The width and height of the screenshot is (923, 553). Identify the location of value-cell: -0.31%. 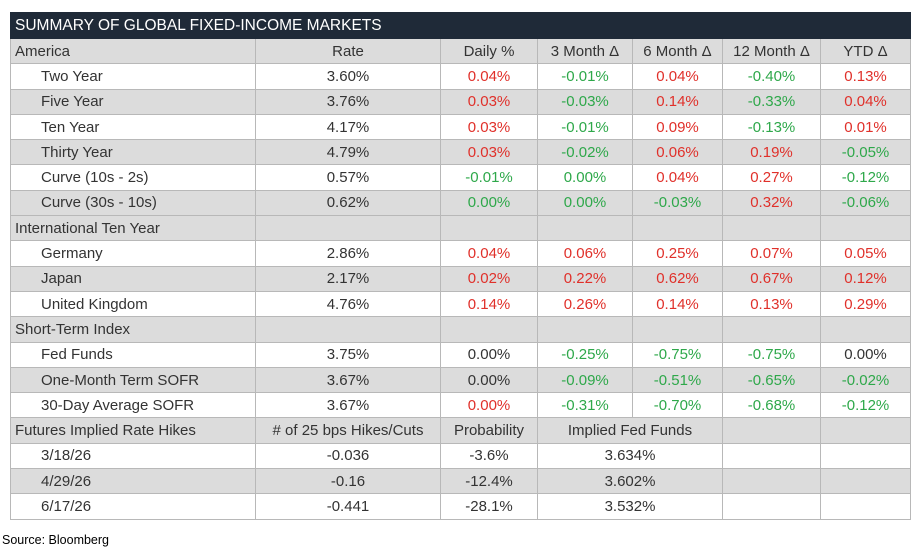
(585, 405).